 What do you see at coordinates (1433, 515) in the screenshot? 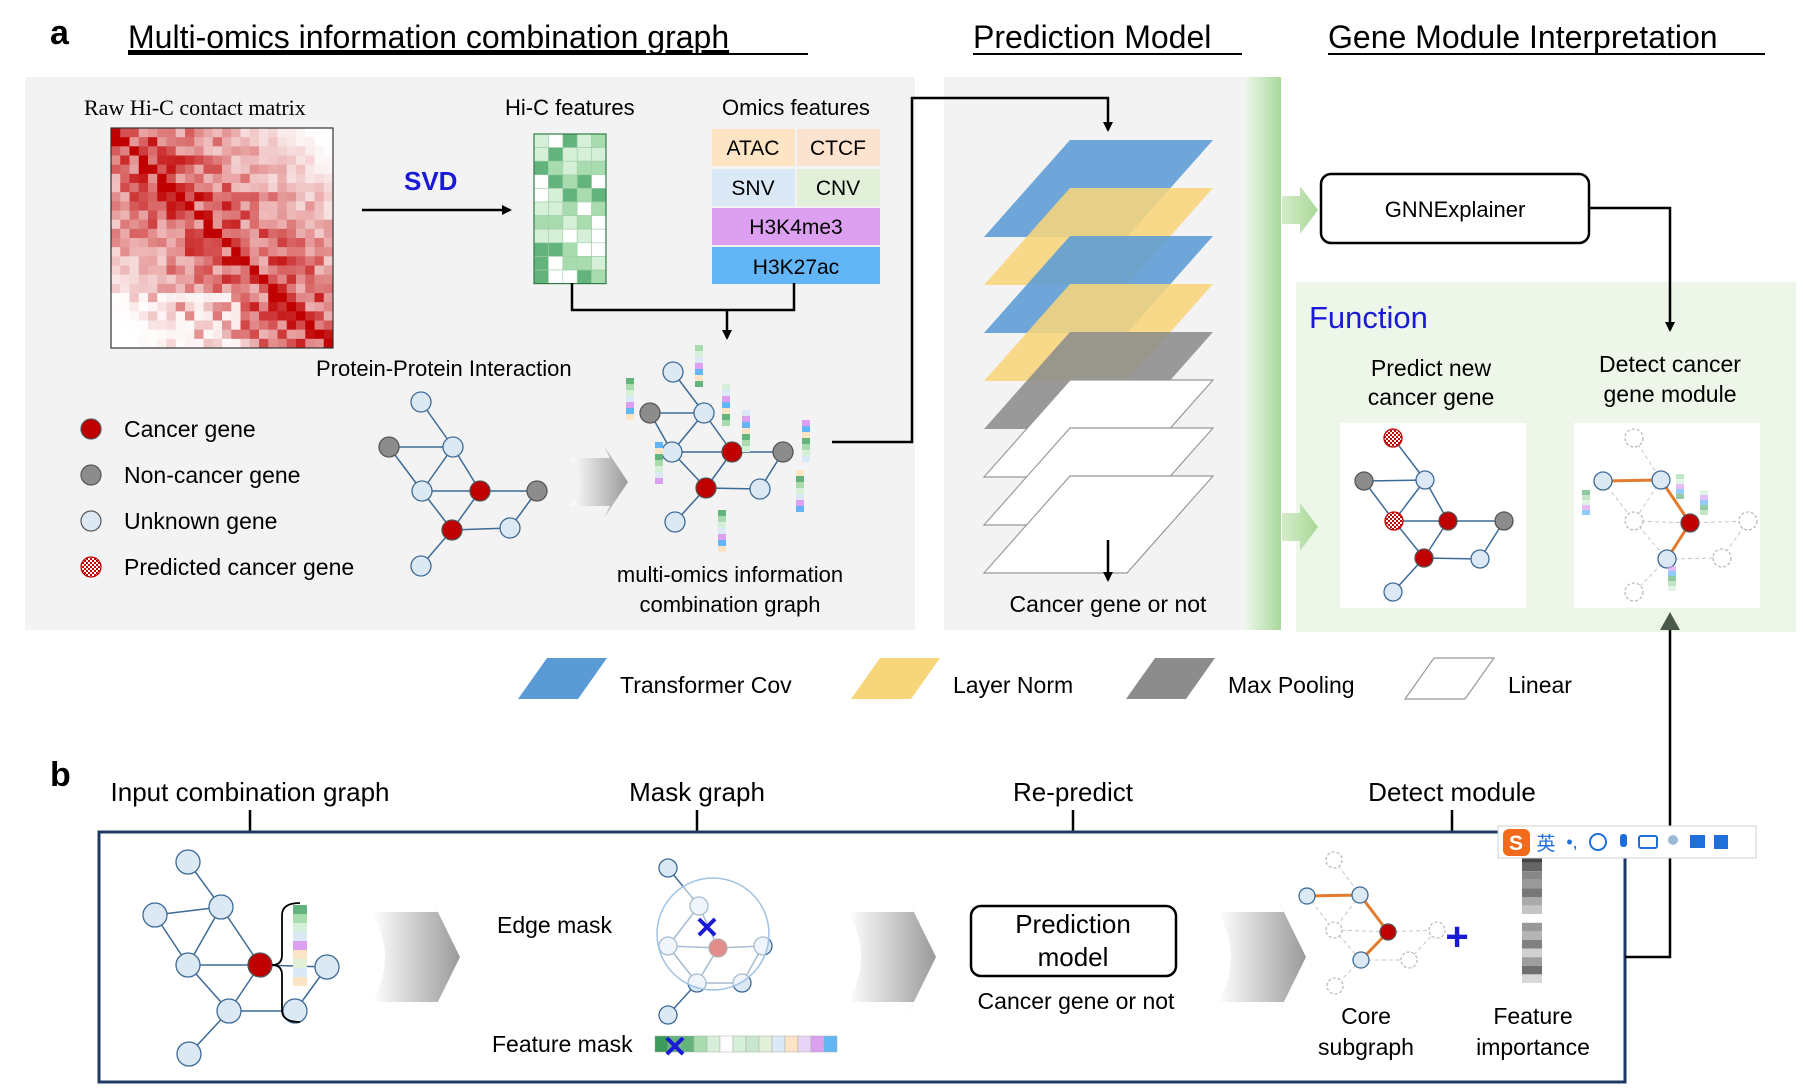
I see `predict-new-card` at bounding box center [1433, 515].